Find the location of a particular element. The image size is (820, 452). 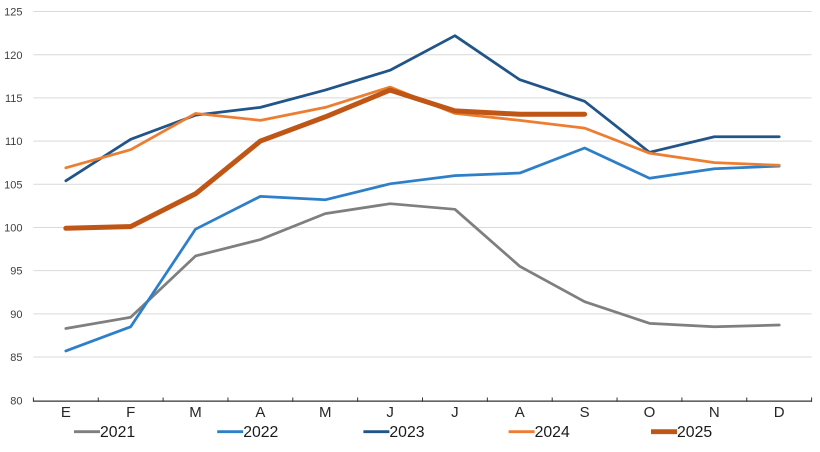

svg-text: 100 is located at coordinates (13, 229).